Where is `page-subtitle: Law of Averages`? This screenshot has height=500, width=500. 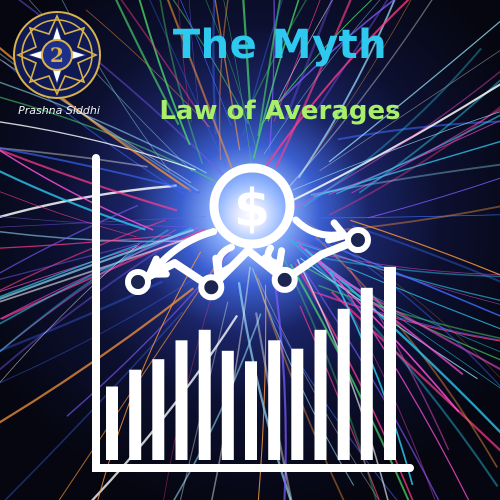 page-subtitle: Law of Averages is located at coordinates (280, 111).